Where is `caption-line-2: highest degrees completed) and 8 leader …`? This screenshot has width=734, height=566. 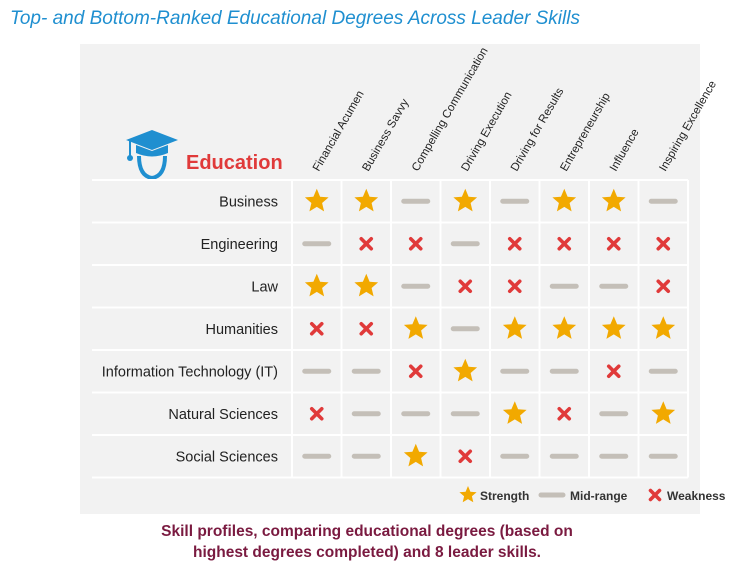 caption-line-2: highest degrees completed) and 8 leader … is located at coordinates (366, 552).